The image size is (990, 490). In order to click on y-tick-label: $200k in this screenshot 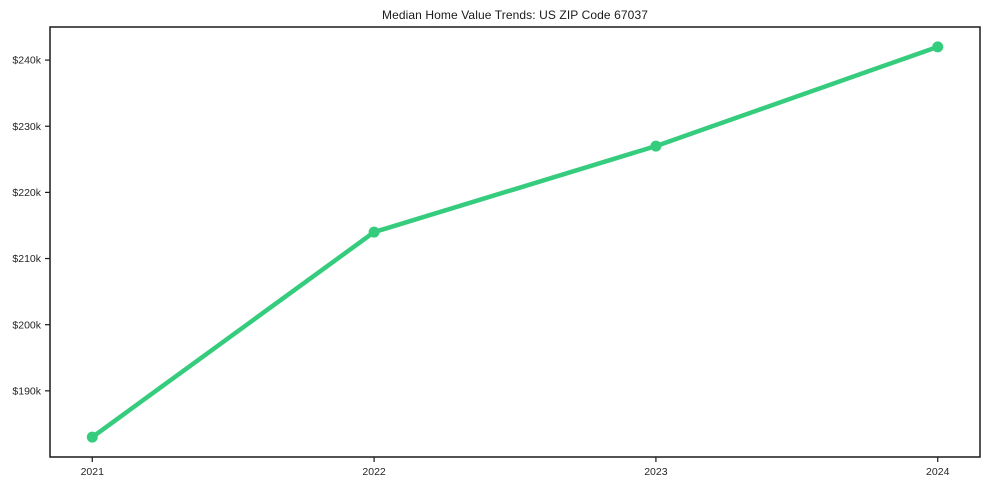, I will do `click(26, 325)`.